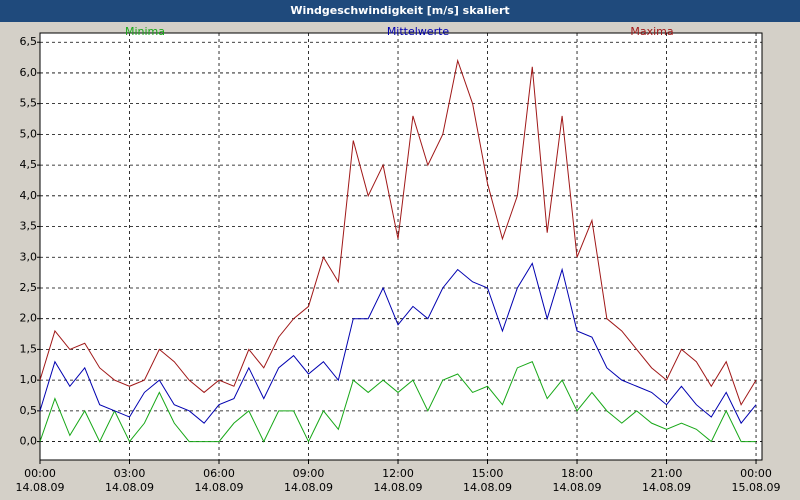  I want to click on y-tick-label: 2,5, so click(29, 287).